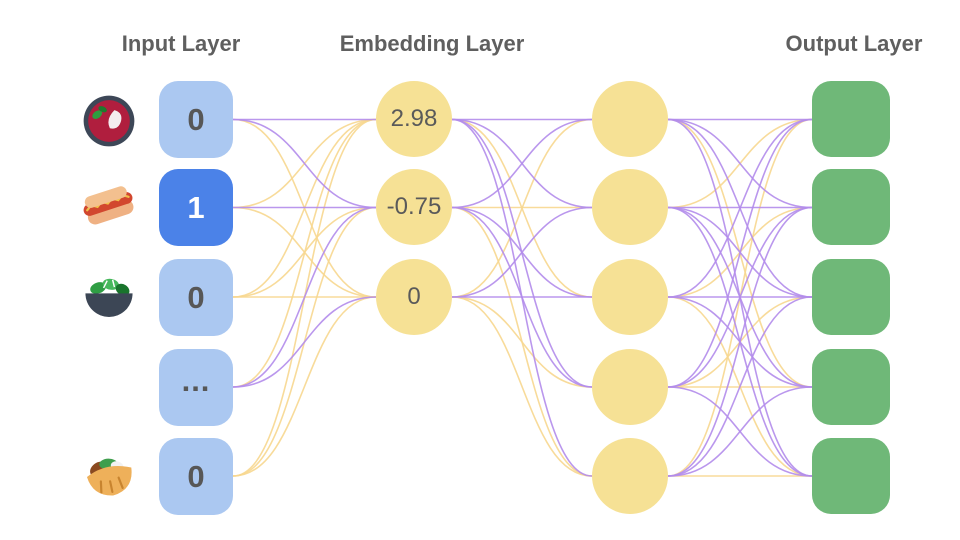 The image size is (960, 540). What do you see at coordinates (109, 477) in the screenshot?
I see `pita-emoji-icon` at bounding box center [109, 477].